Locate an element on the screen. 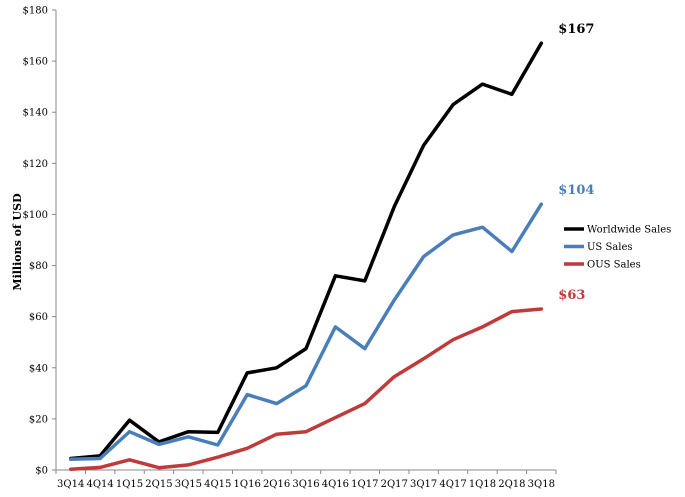 This screenshot has width=685, height=497. x-tick-label: 1Q15 is located at coordinates (129, 484).